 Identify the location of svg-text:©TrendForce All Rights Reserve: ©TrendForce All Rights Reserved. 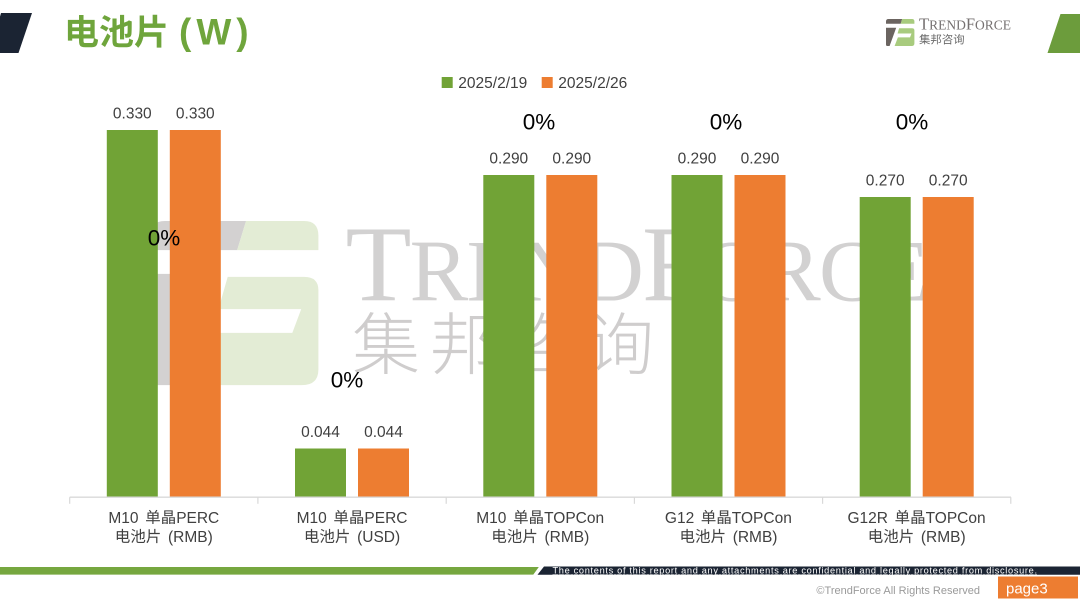
(898, 591).